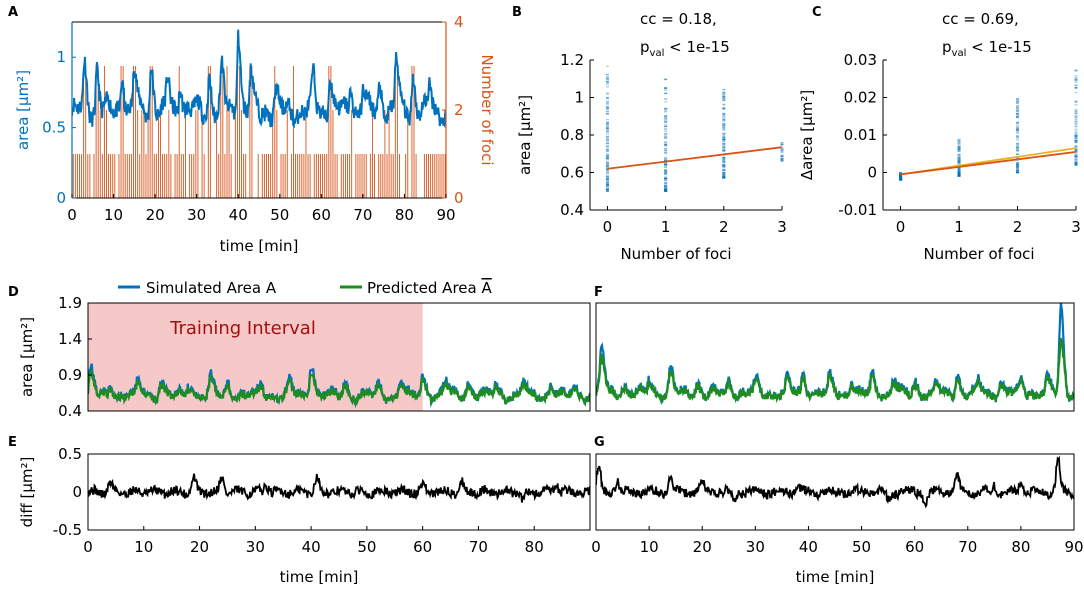 The height and width of the screenshot is (591, 1084). What do you see at coordinates (817, 12) in the screenshot?
I see `panel-label-c: C` at bounding box center [817, 12].